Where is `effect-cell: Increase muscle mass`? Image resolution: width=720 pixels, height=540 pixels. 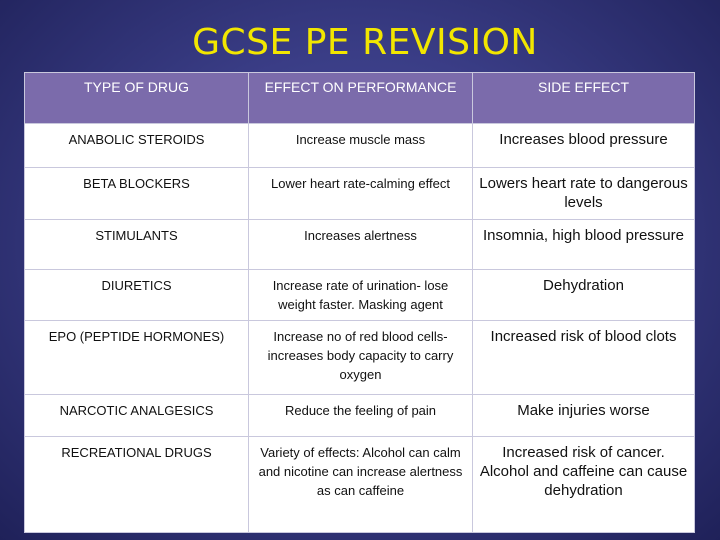 effect-cell: Increase muscle mass is located at coordinates (360, 145).